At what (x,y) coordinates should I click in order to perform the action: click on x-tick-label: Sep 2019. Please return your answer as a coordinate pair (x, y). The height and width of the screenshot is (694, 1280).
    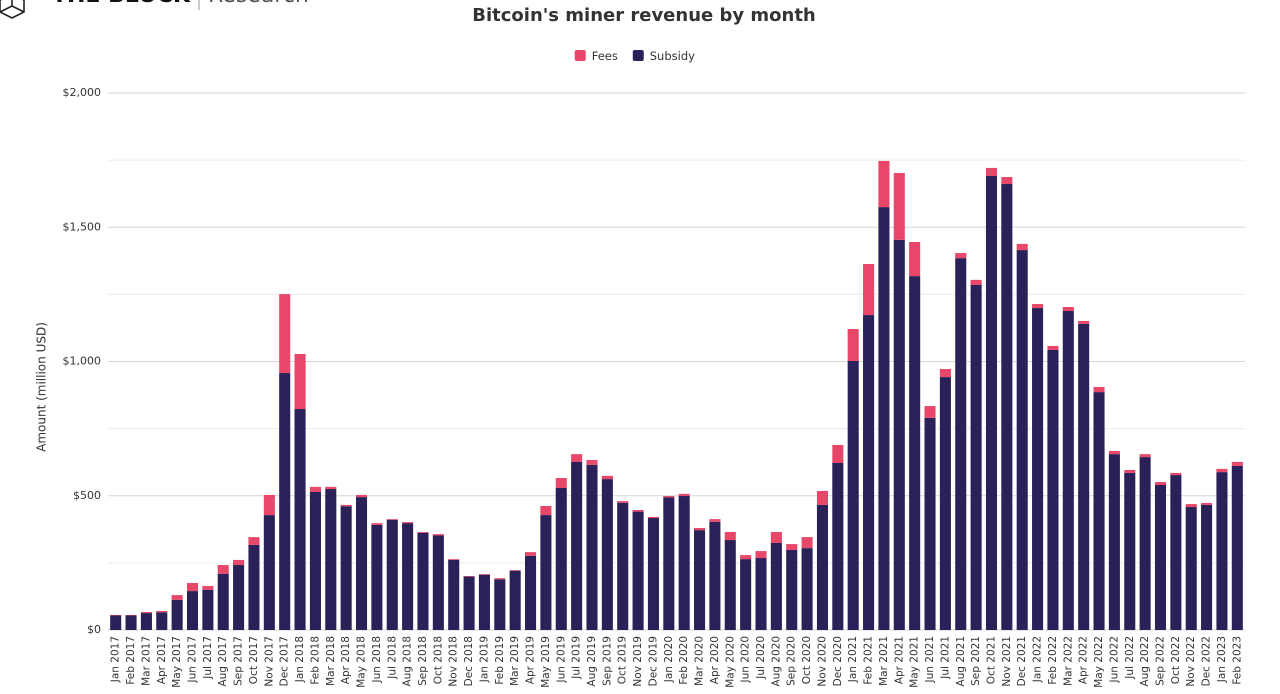
    Looking at the image, I should click on (607, 661).